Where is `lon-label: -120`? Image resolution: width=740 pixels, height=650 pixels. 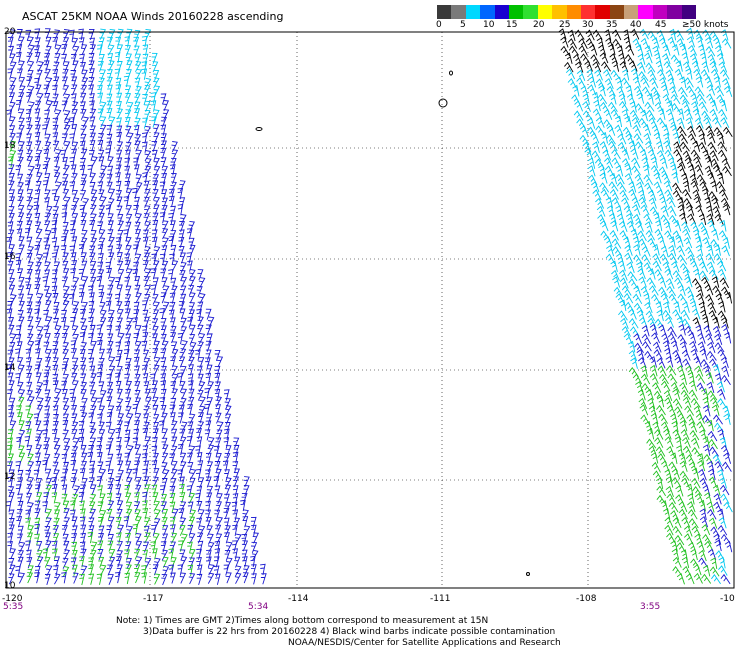
lon-label: -120 is located at coordinates (12, 599).